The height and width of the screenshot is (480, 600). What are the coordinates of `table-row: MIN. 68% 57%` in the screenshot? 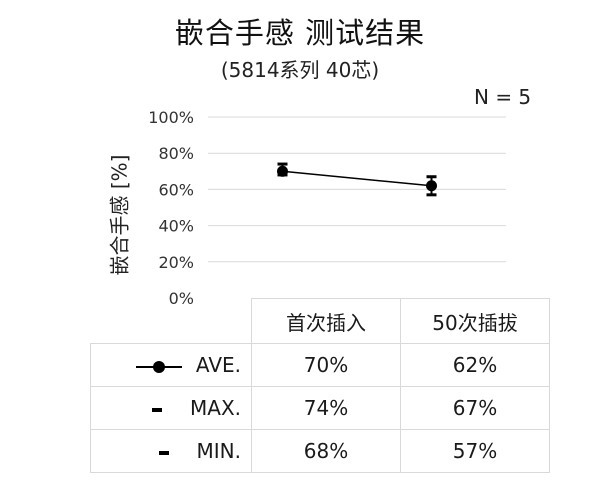 It's located at (320, 451).